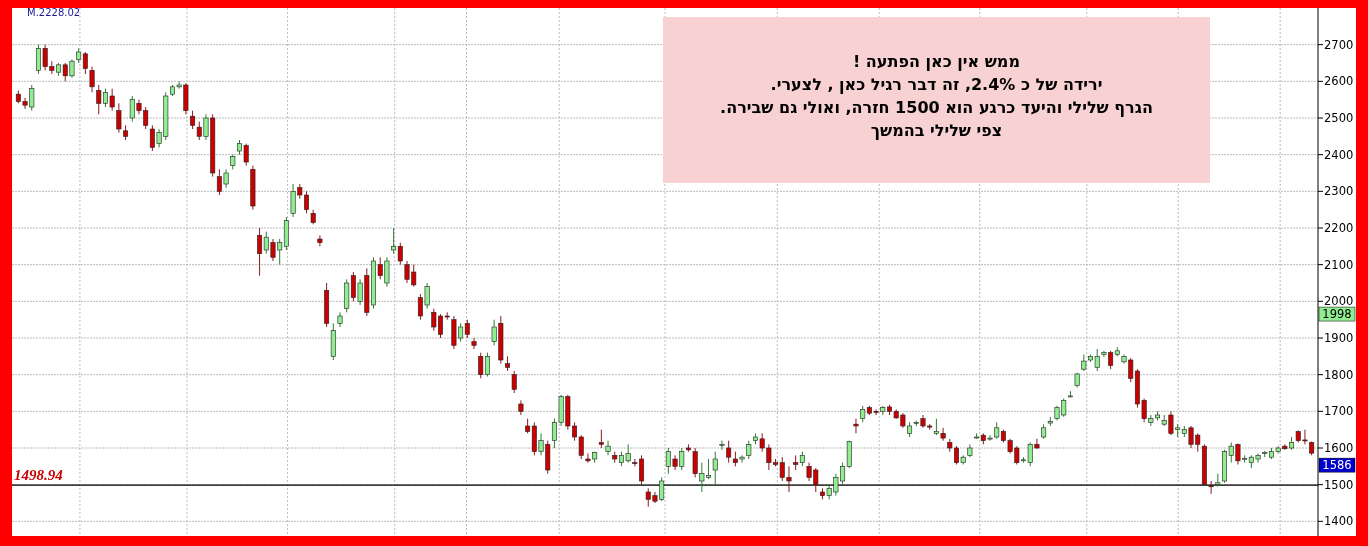 The width and height of the screenshot is (1368, 546). Describe the element at coordinates (1339, 81) in the screenshot. I see `y-tick-label: 2600` at that location.